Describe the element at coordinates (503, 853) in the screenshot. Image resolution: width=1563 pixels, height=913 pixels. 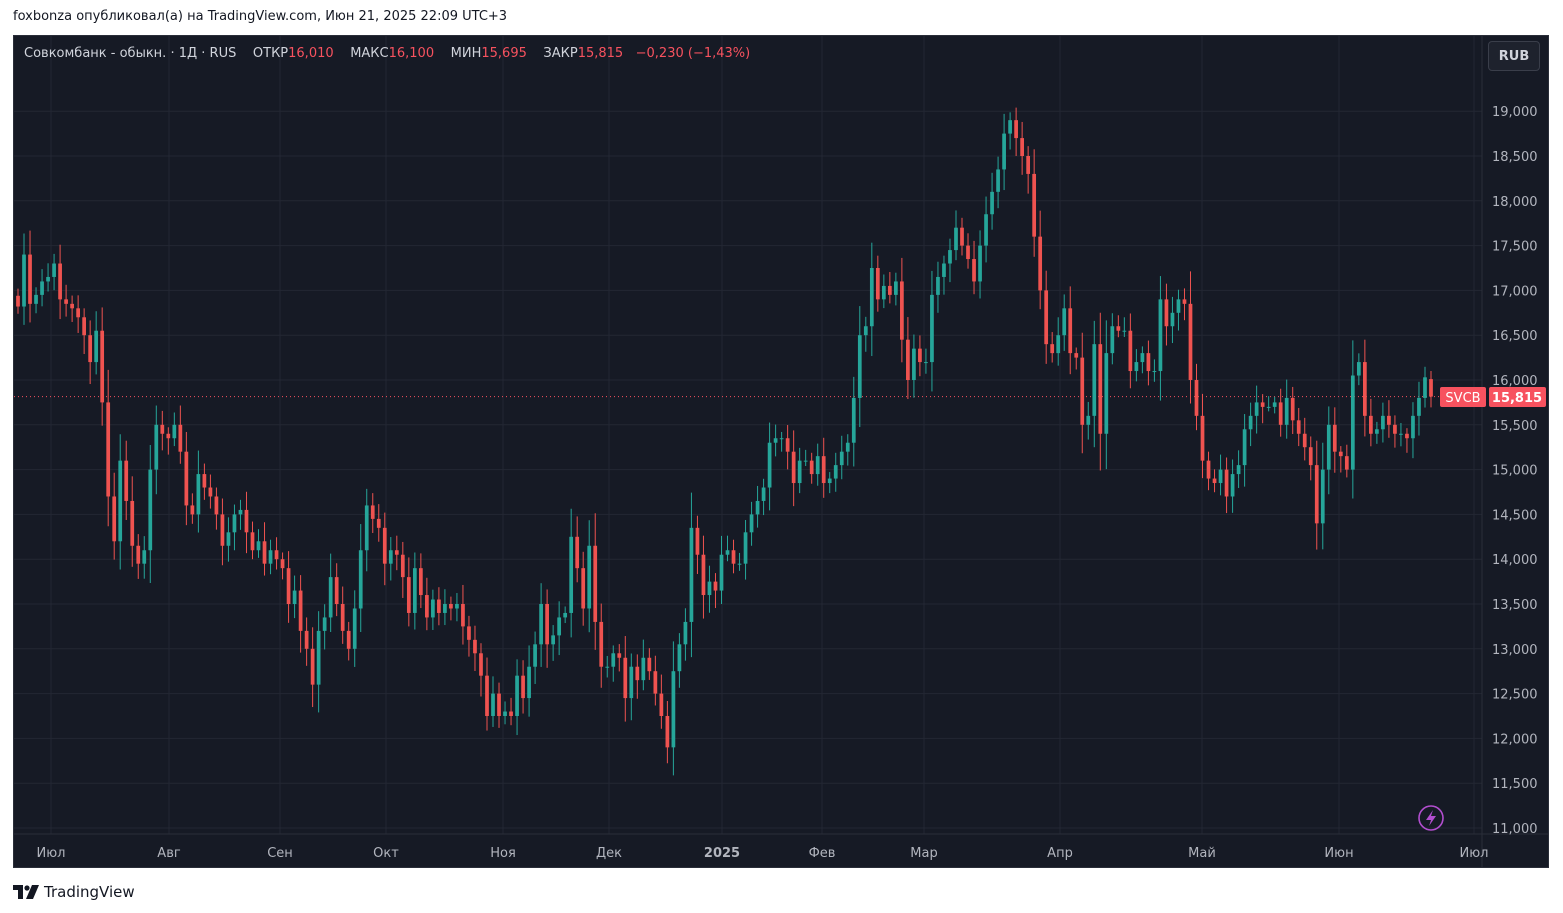
I see `x-tick-label: Ноя` at that location.